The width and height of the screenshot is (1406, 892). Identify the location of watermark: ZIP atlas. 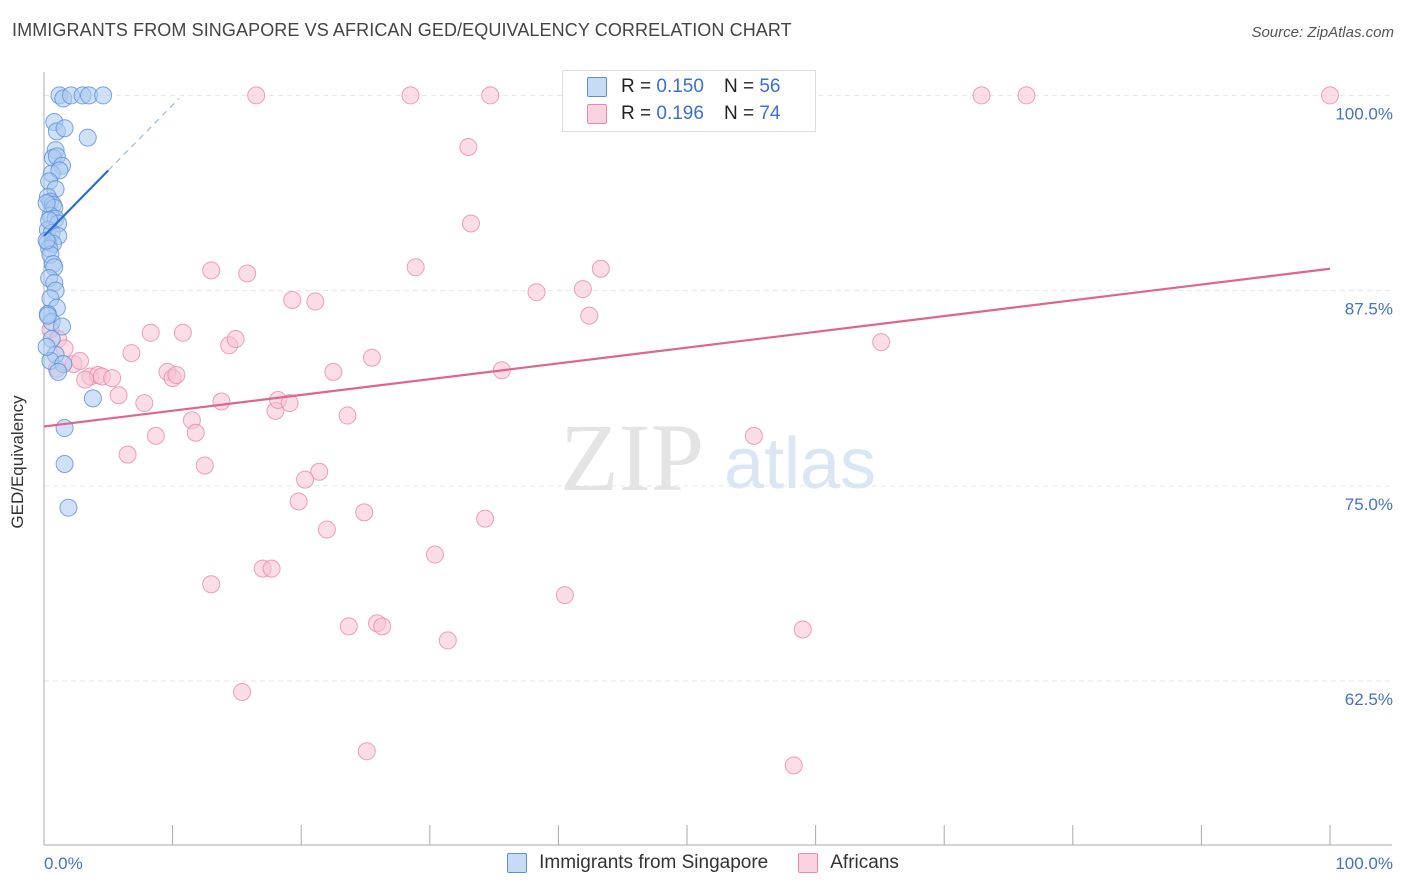
(718, 457).